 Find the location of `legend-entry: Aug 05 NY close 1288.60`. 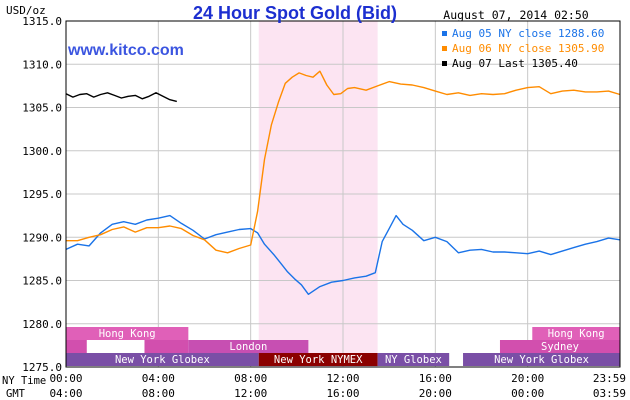

legend-entry: Aug 05 NY close 1288.60 is located at coordinates (528, 33).